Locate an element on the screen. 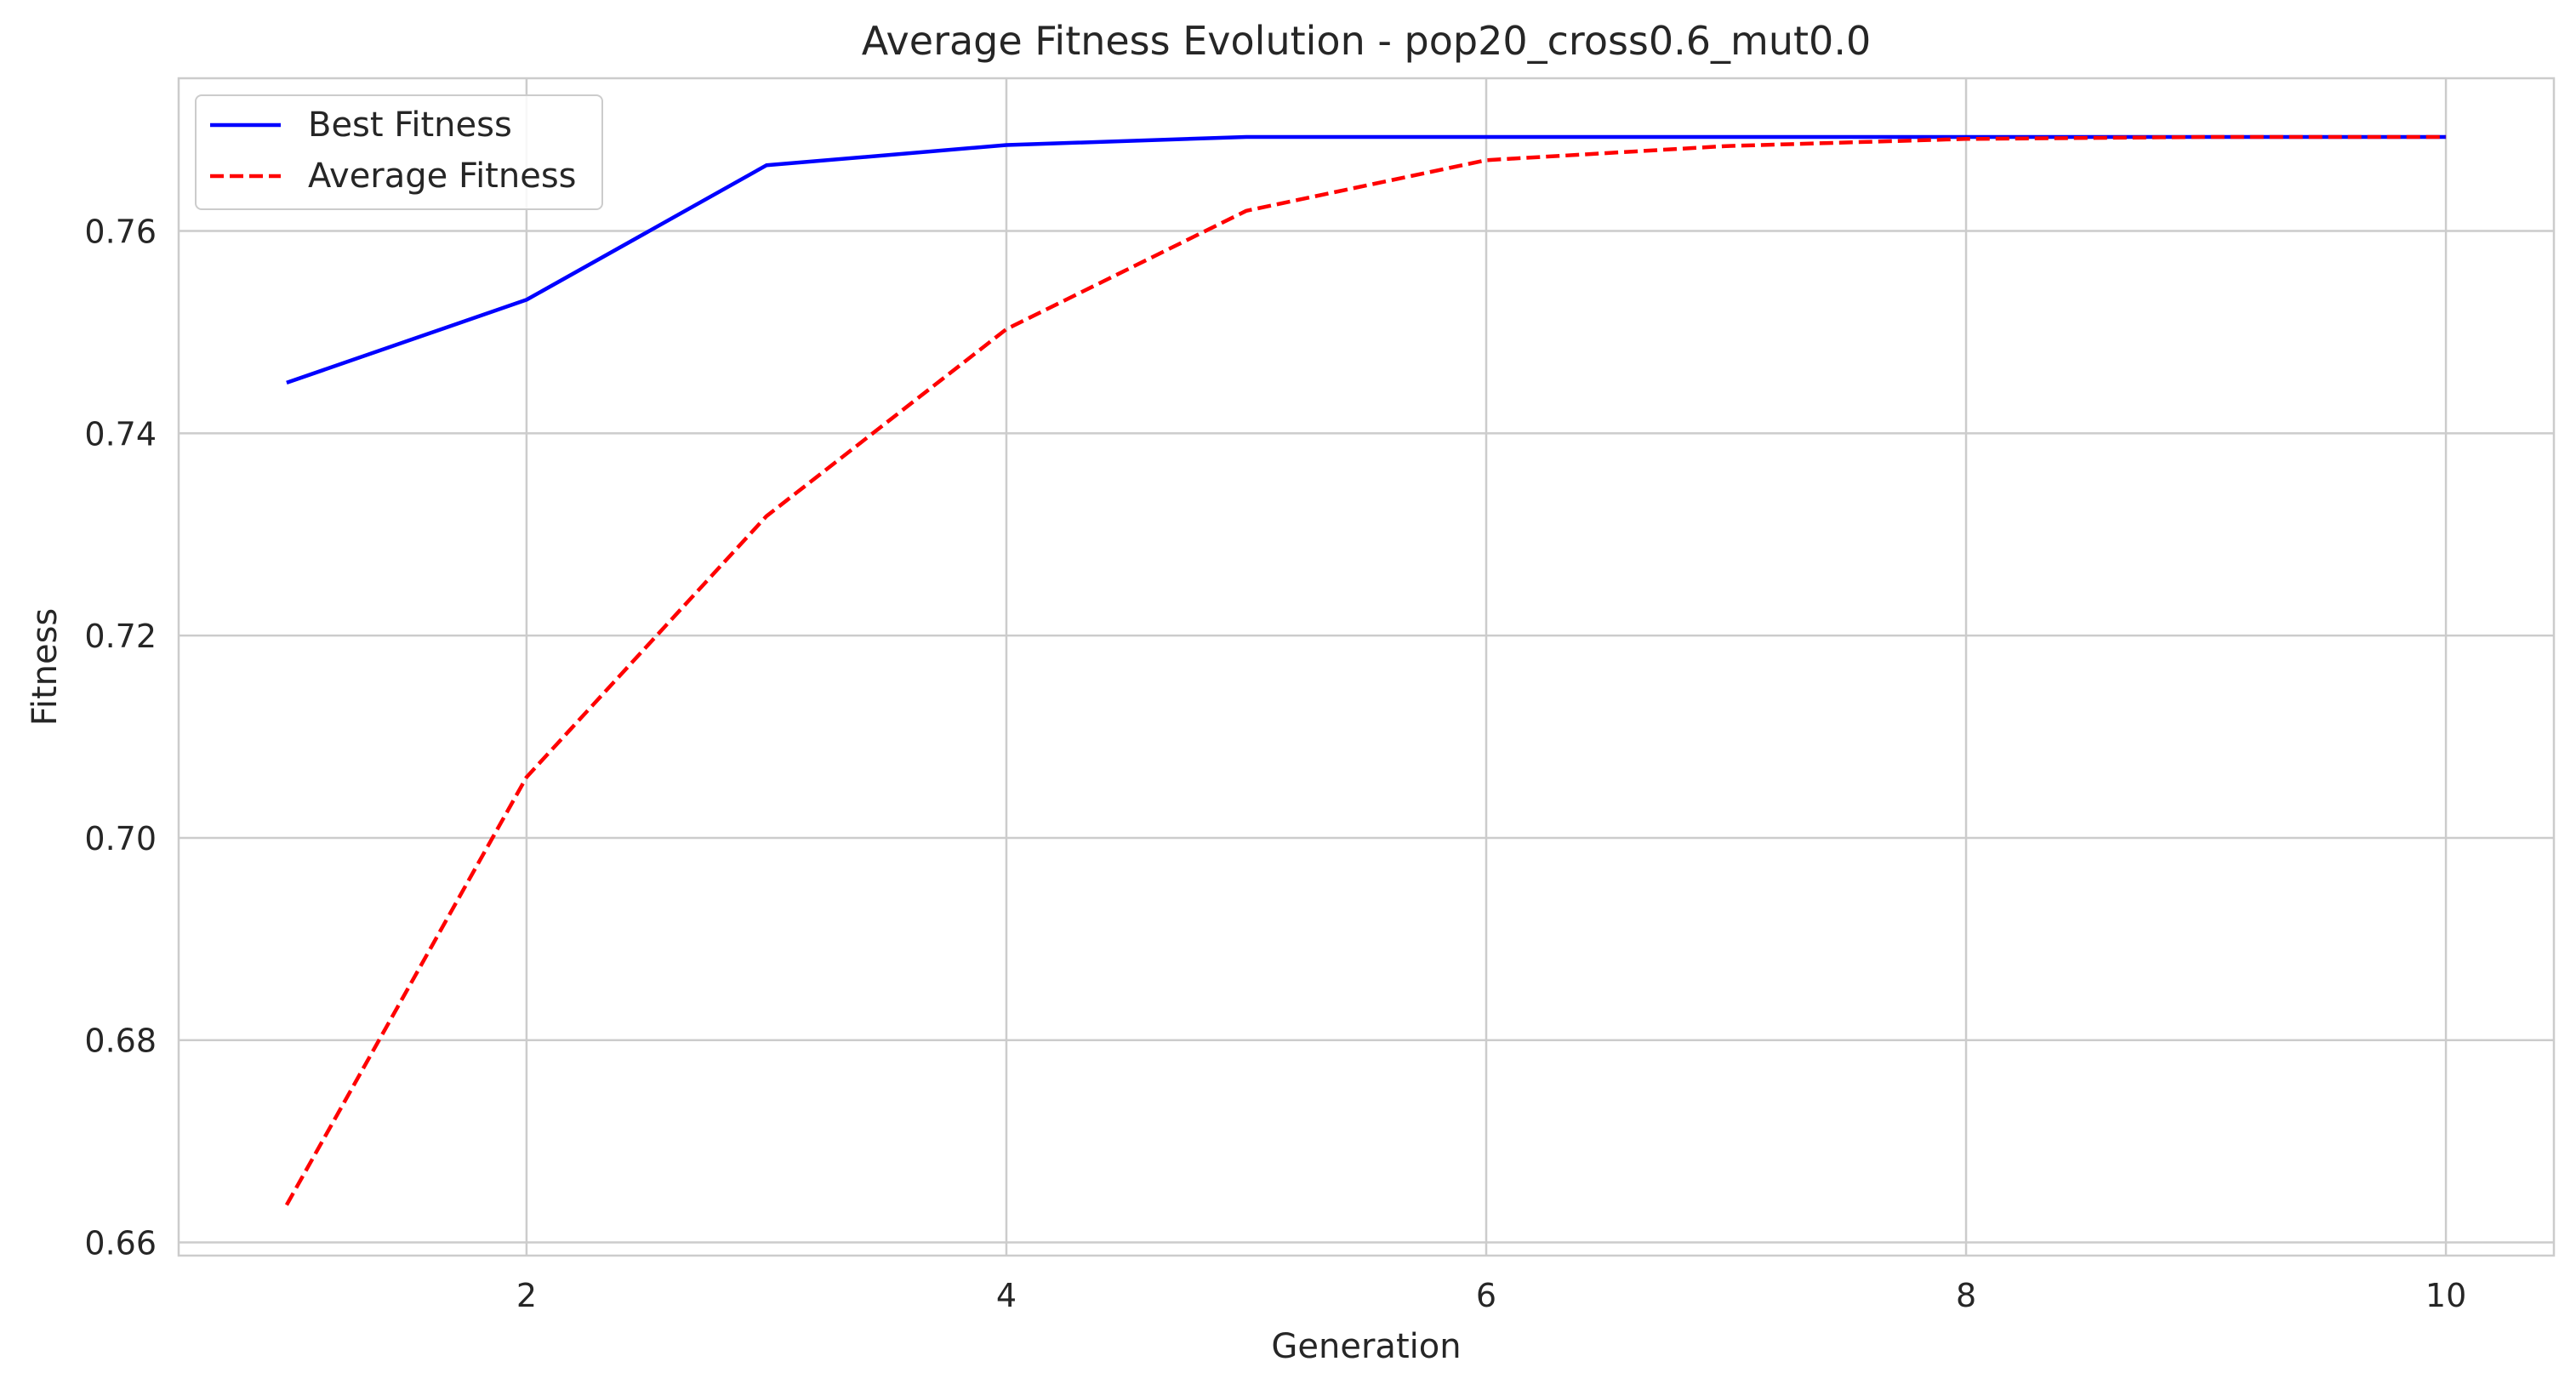 The height and width of the screenshot is (1390, 2576). legend-label-average-fitness: Average Fitness is located at coordinates (442, 177).